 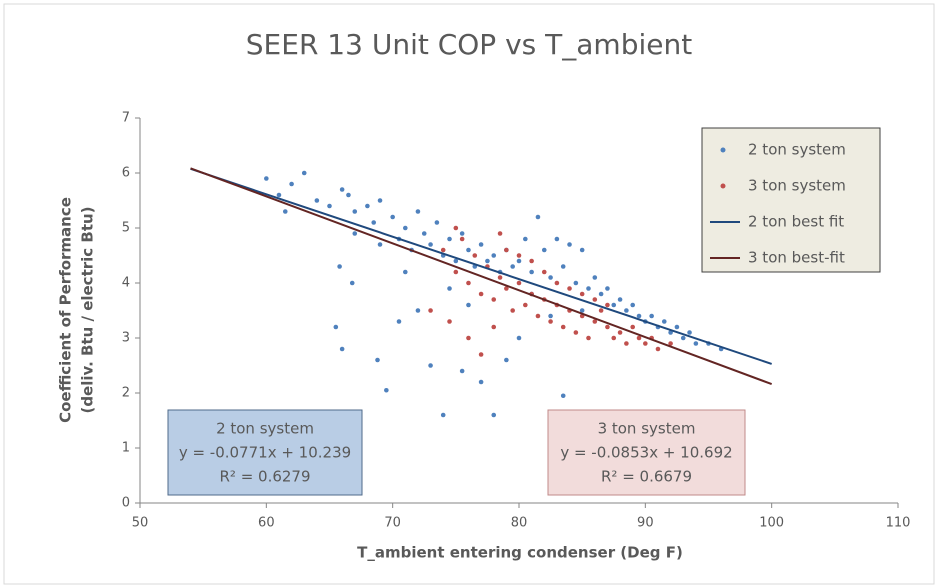 I want to click on annotation-text: R² = 0.6679, so click(x=646, y=477).